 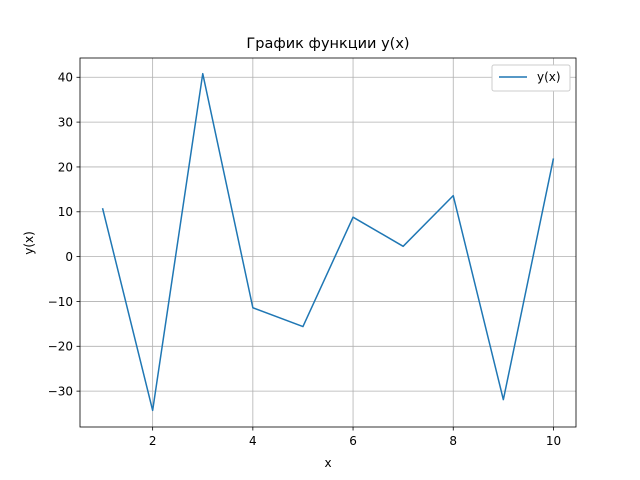 What do you see at coordinates (65, 122) in the screenshot?
I see `y-tick-label: 30` at bounding box center [65, 122].